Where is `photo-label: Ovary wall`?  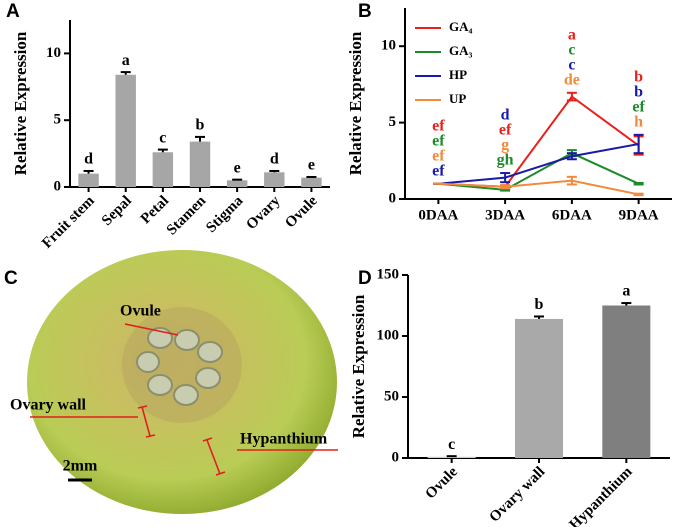
photo-label: Ovary wall is located at coordinates (48, 405).